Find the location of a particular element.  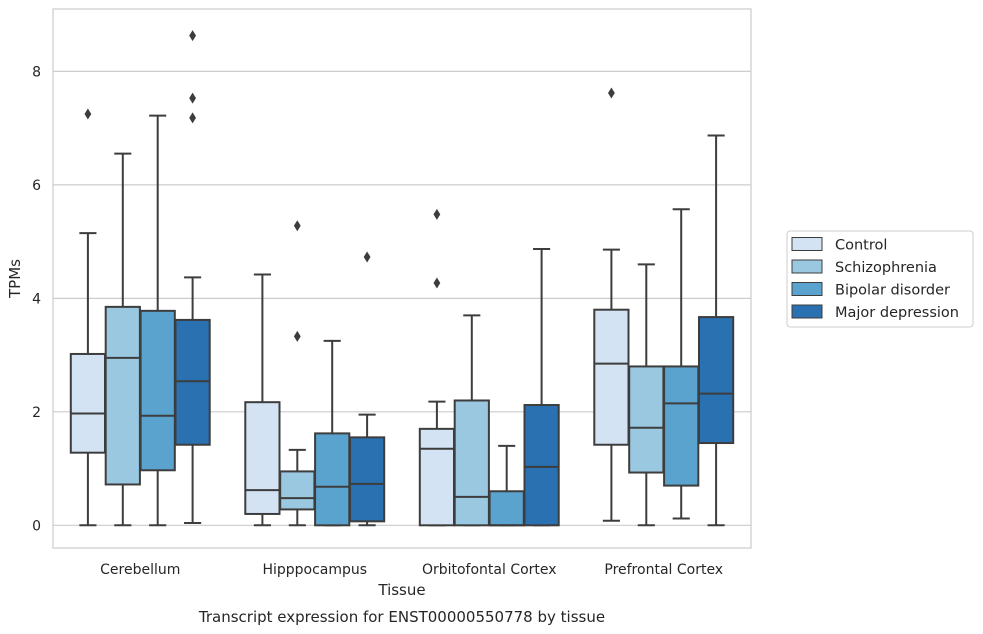

x-tick-label: Cerebellum is located at coordinates (140, 570).